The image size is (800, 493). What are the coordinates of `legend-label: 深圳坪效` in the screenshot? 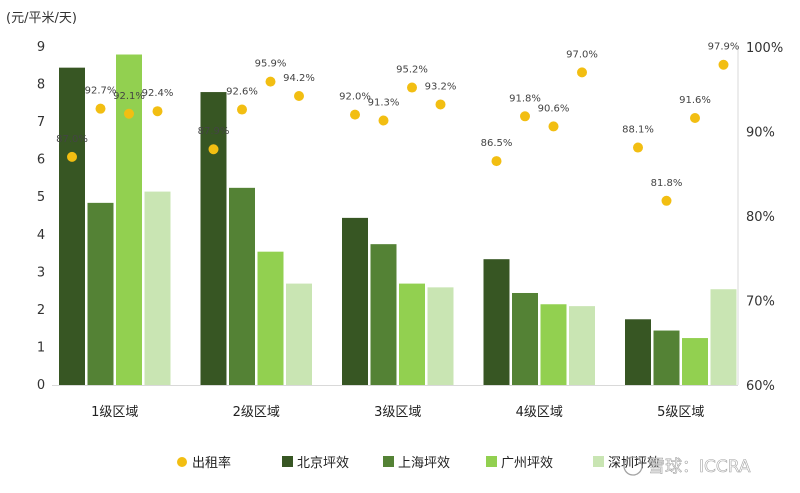 It's located at (634, 463).